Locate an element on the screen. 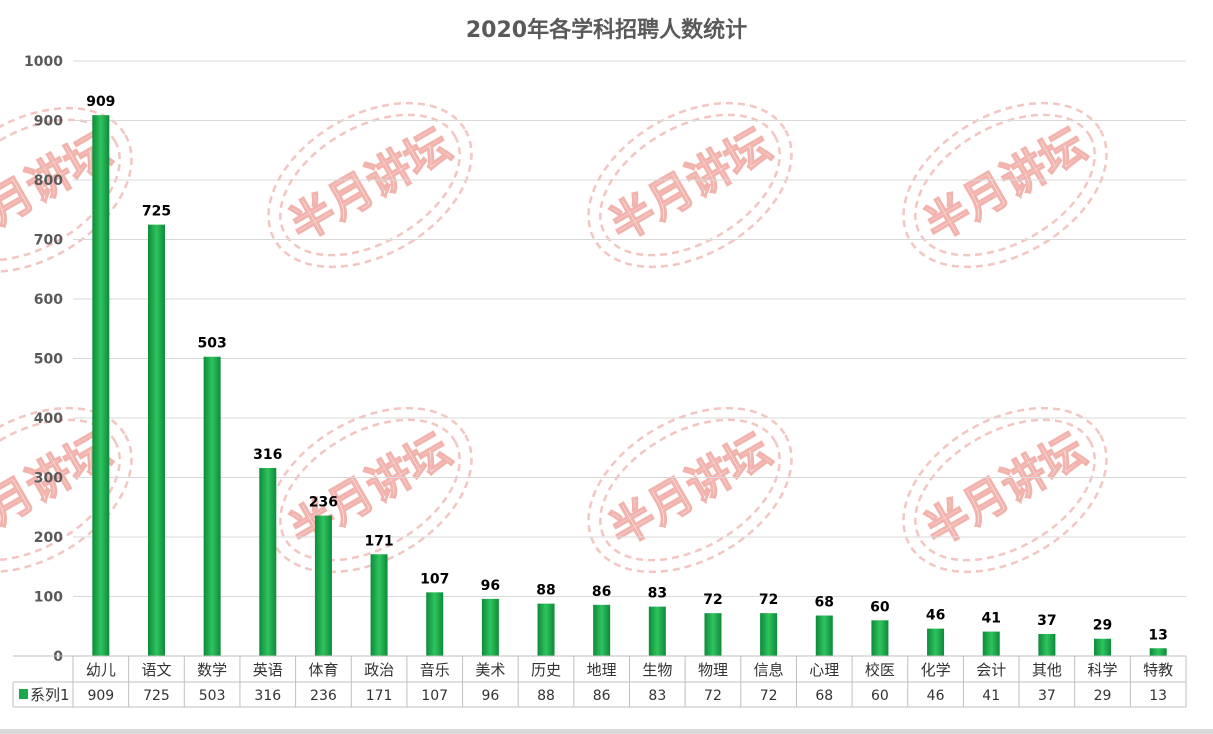 The image size is (1213, 734). x-category-label: 特教 is located at coordinates (1158, 670).